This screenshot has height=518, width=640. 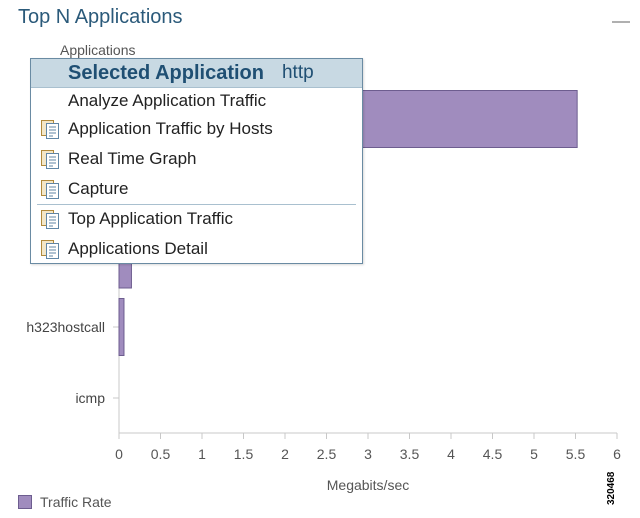 I want to click on y-tick-label: icmp, so click(x=90, y=398).